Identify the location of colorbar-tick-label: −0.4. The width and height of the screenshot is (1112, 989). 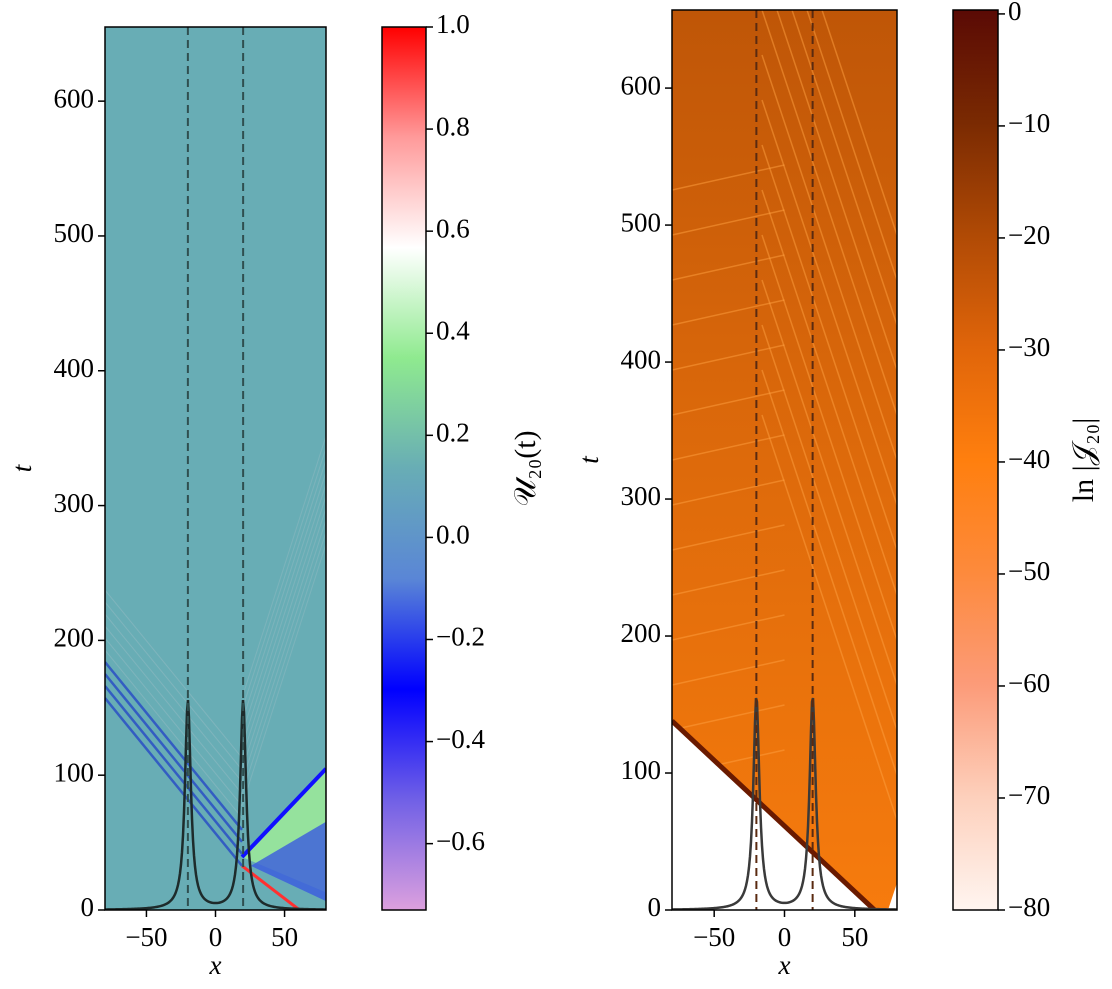
(460, 739).